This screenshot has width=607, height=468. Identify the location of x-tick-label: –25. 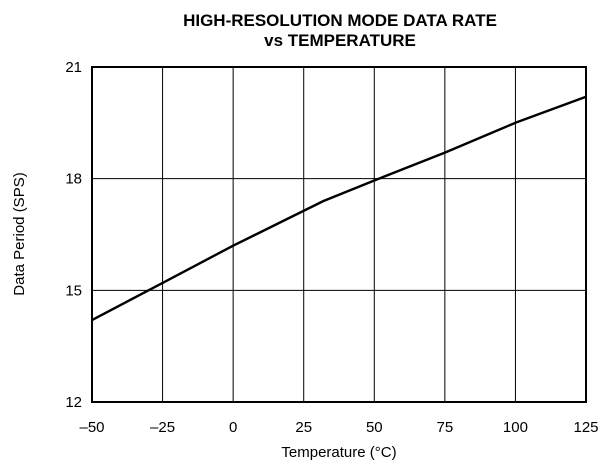
(162, 427).